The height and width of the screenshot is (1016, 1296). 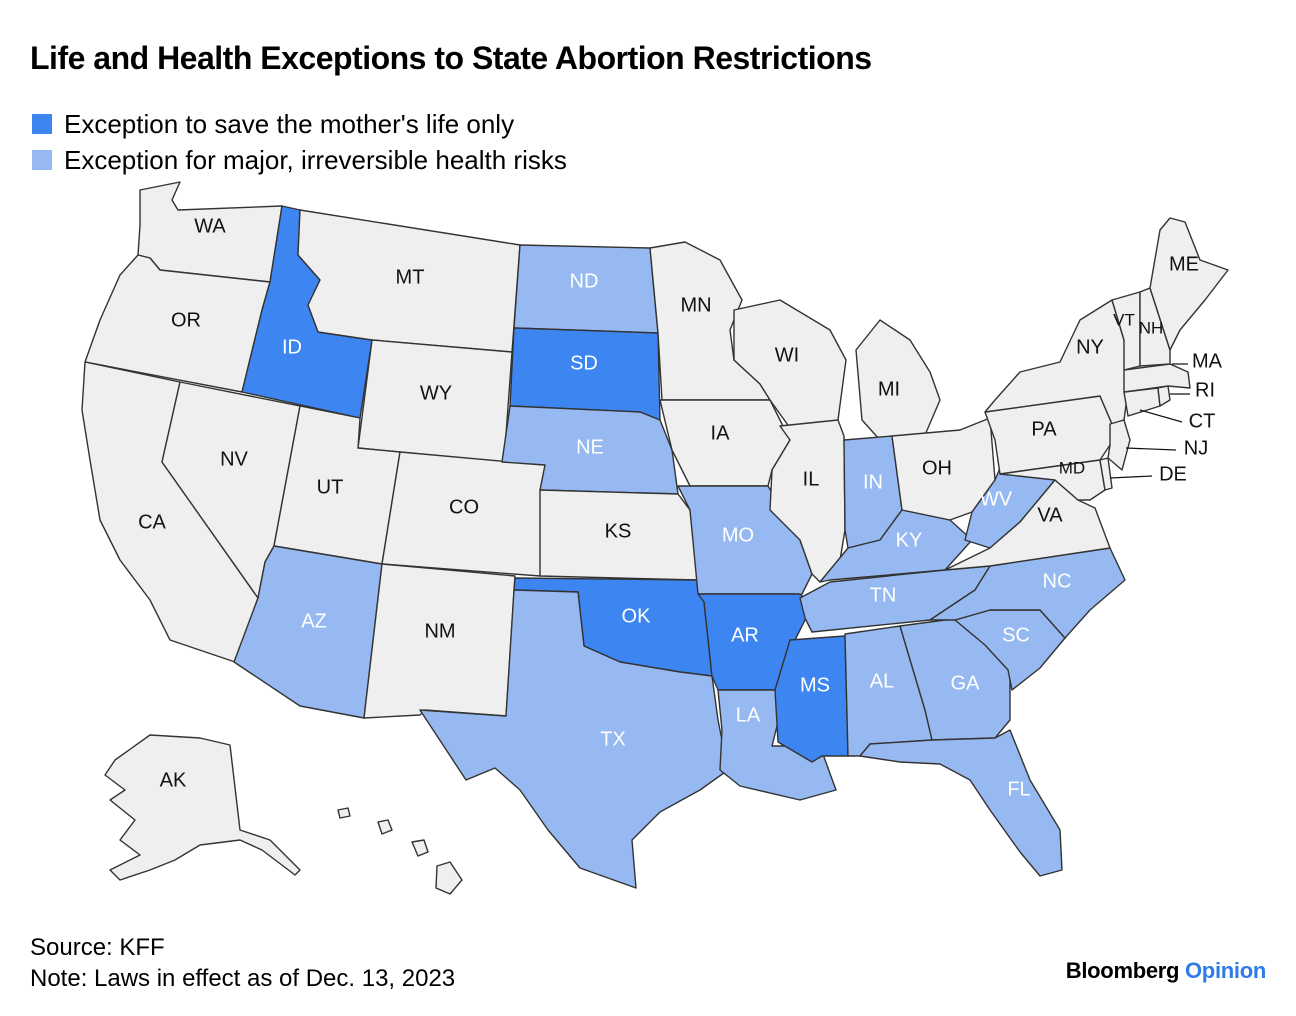 I want to click on source-note: Source: KFF, so click(x=97, y=947).